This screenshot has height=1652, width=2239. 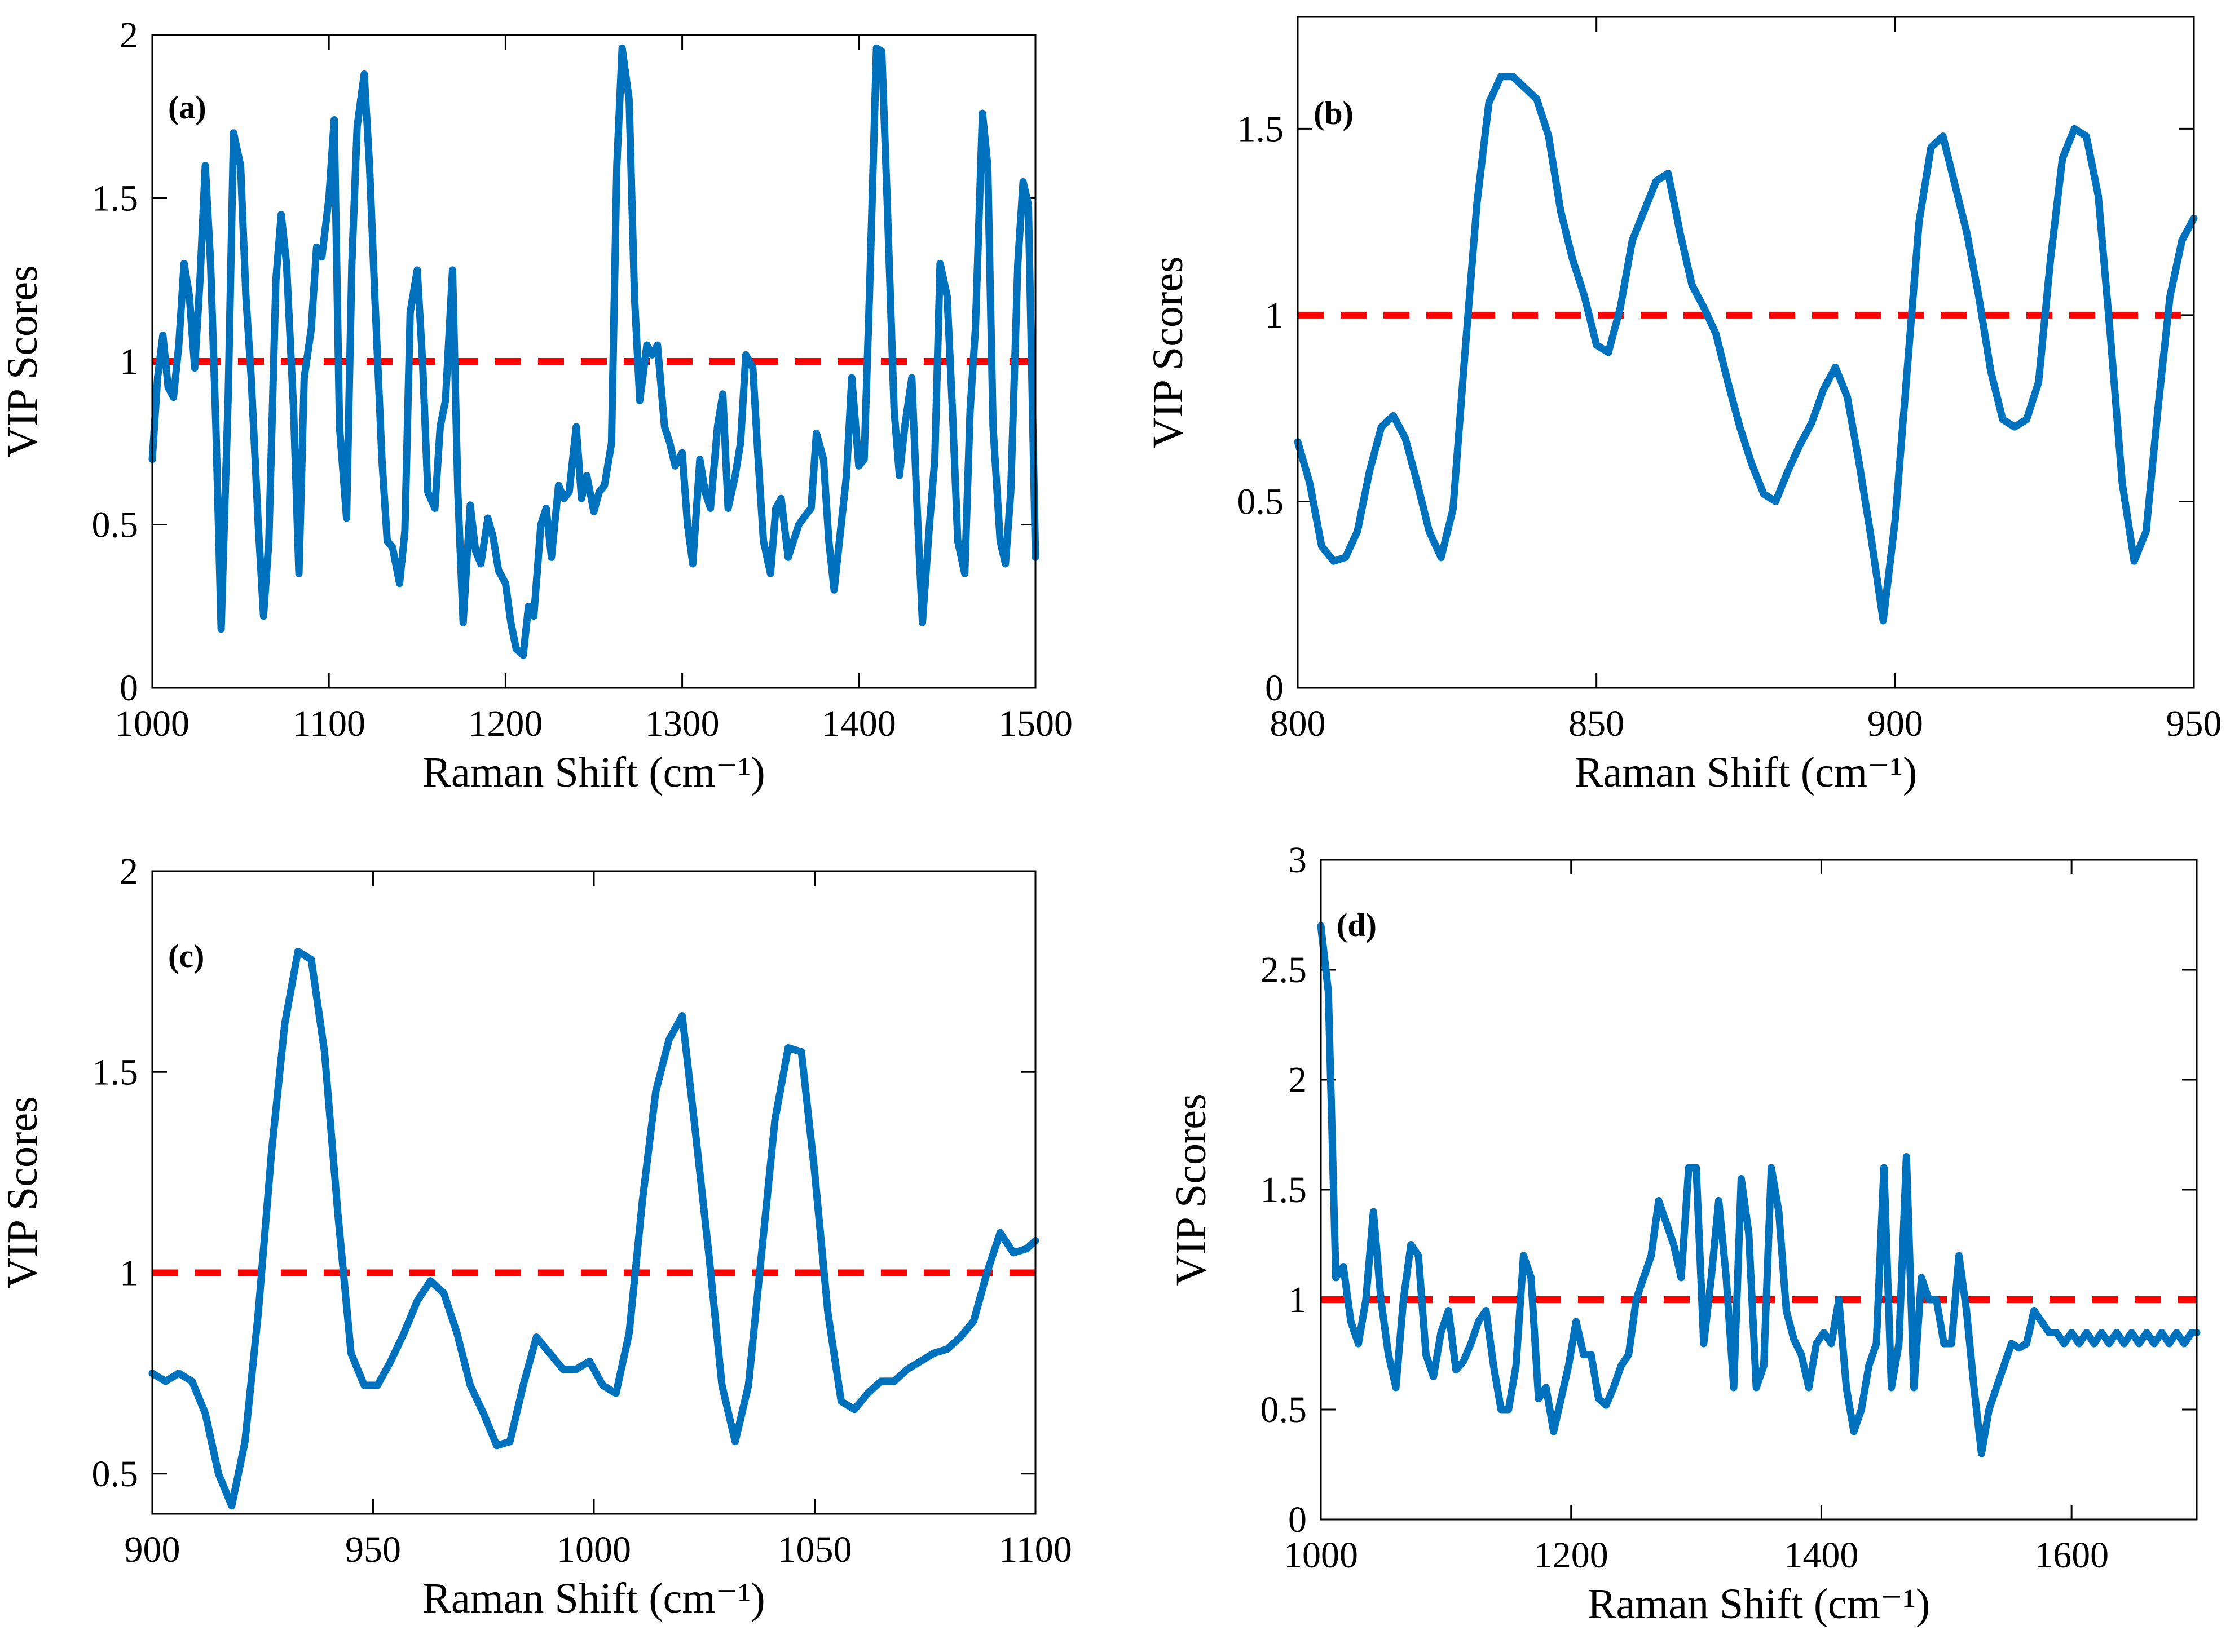 What do you see at coordinates (1283, 970) in the screenshot?
I see `y-tick-label: 2.5` at bounding box center [1283, 970].